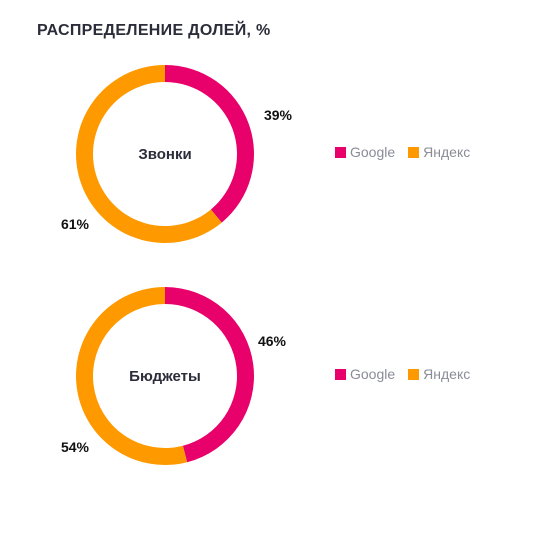  Describe the element at coordinates (75, 224) in the screenshot. I see `slice-value-label: 61%` at that location.